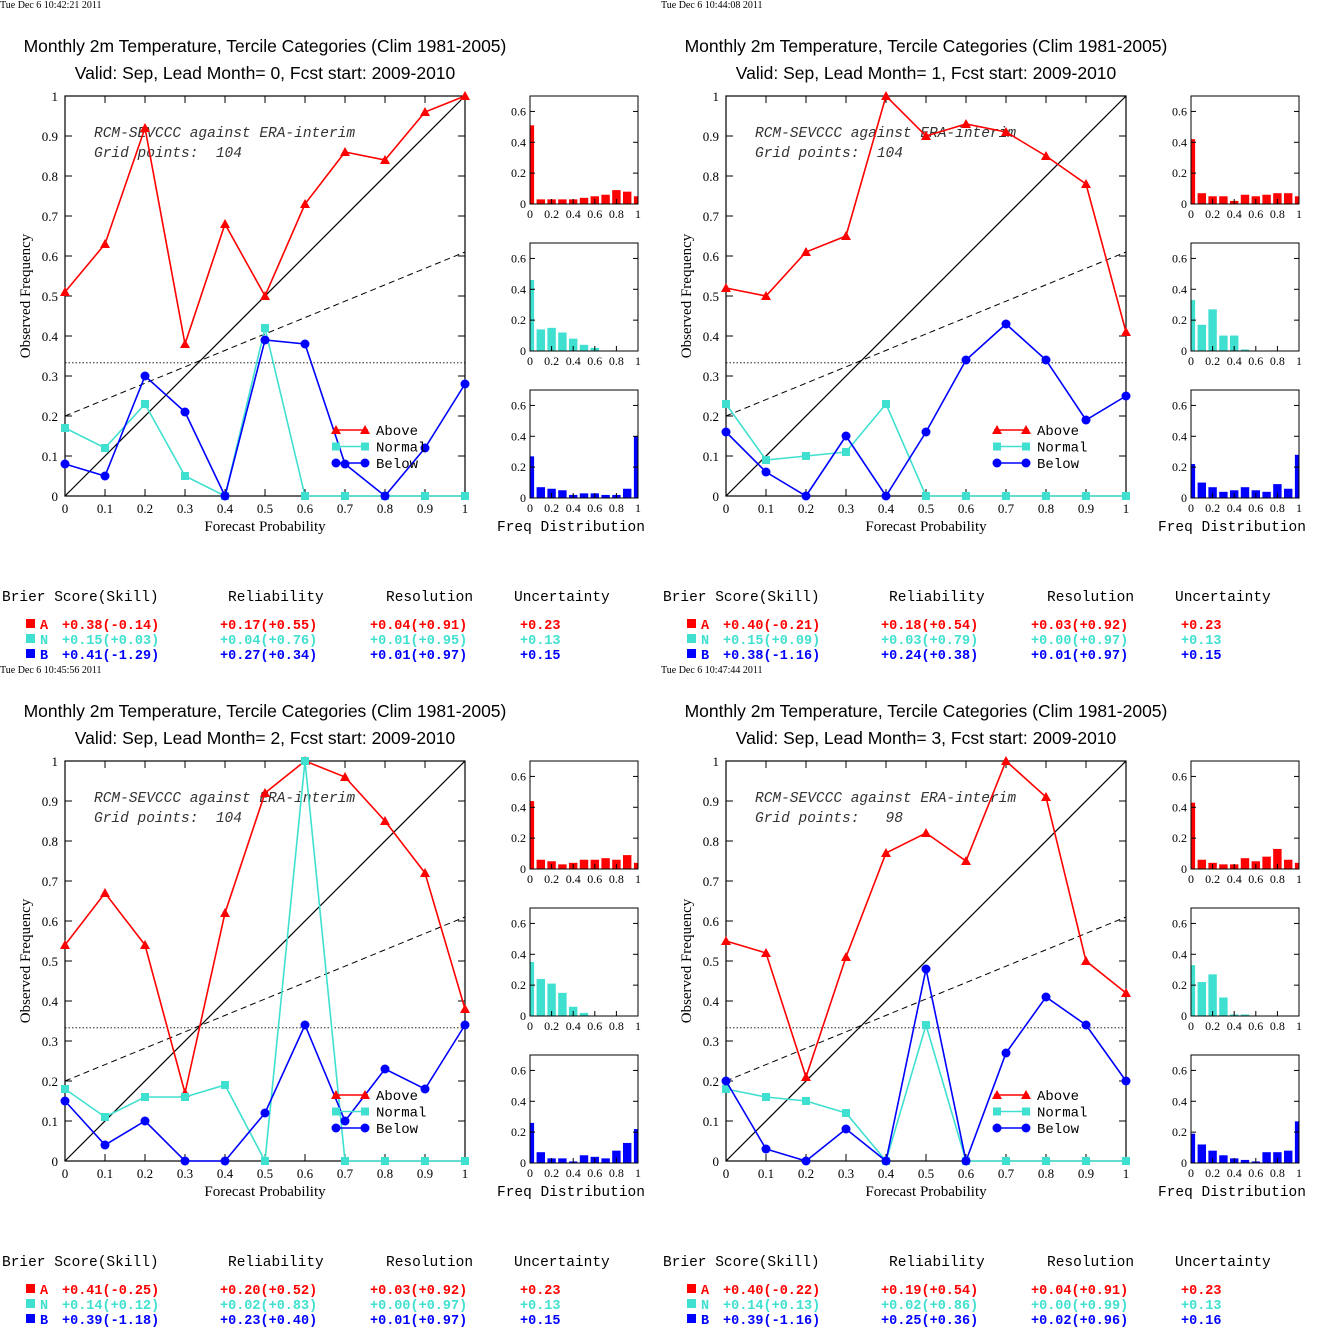  What do you see at coordinates (224, 799) in the screenshot?
I see `annotation-model: RCM-SEVCCC against ERA-interim` at bounding box center [224, 799].